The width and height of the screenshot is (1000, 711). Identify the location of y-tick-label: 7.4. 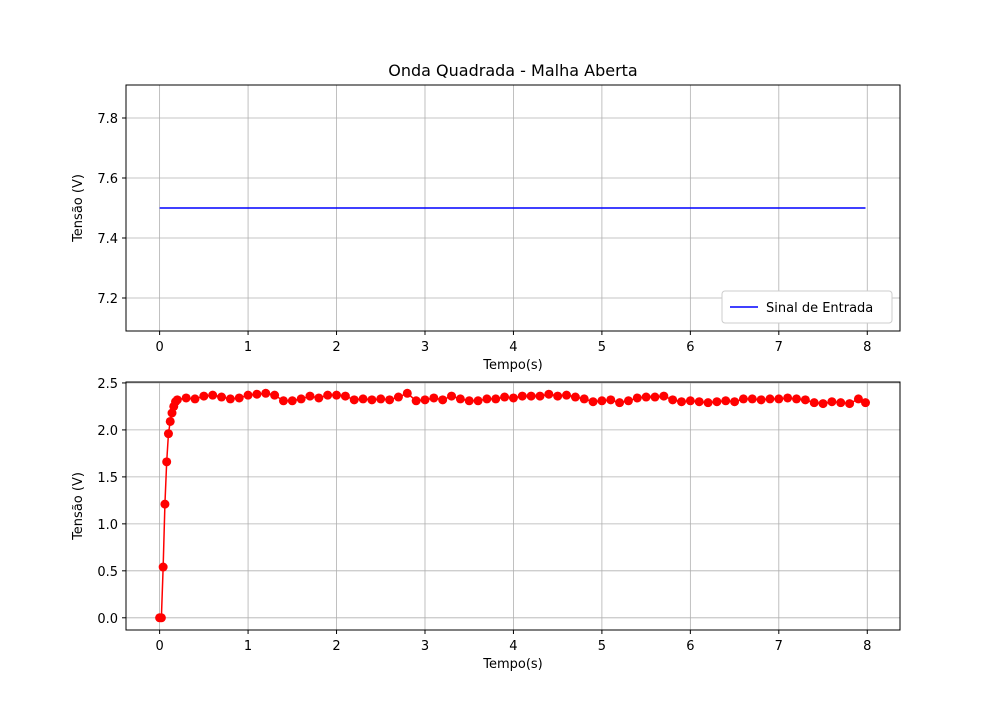
(107, 239).